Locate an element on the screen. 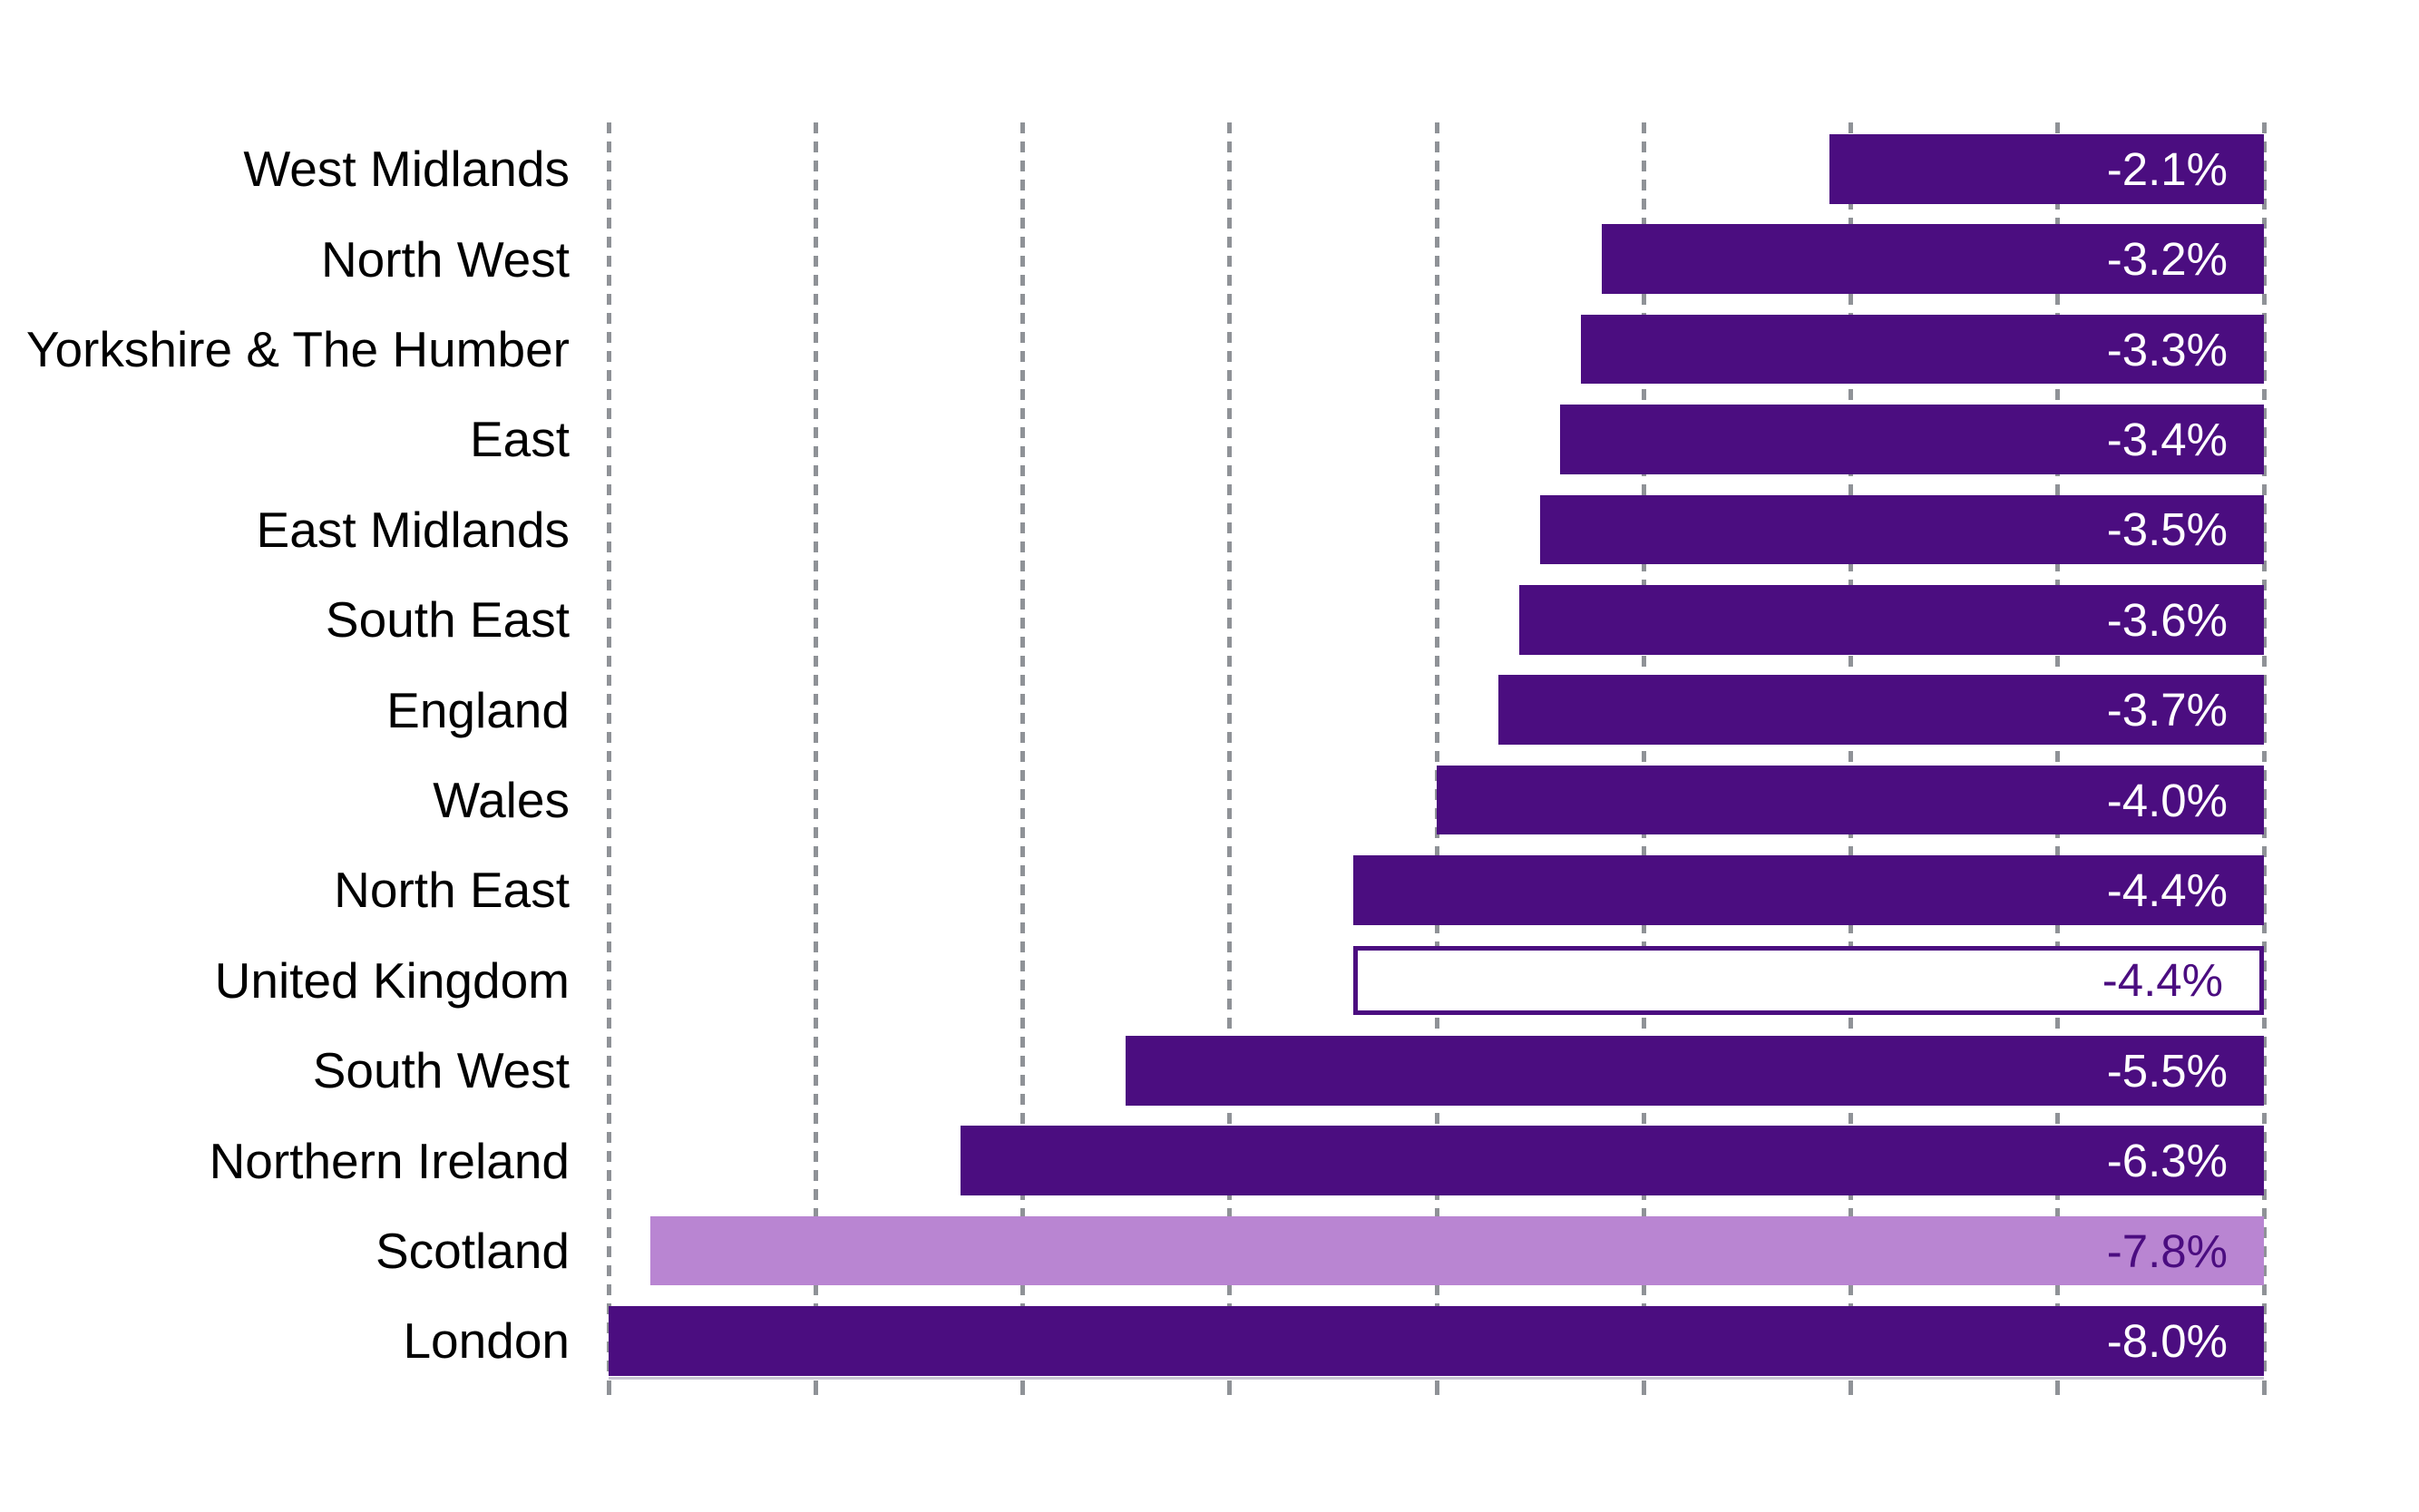 The width and height of the screenshot is (2419, 1512). category-label: North East is located at coordinates (452, 890).